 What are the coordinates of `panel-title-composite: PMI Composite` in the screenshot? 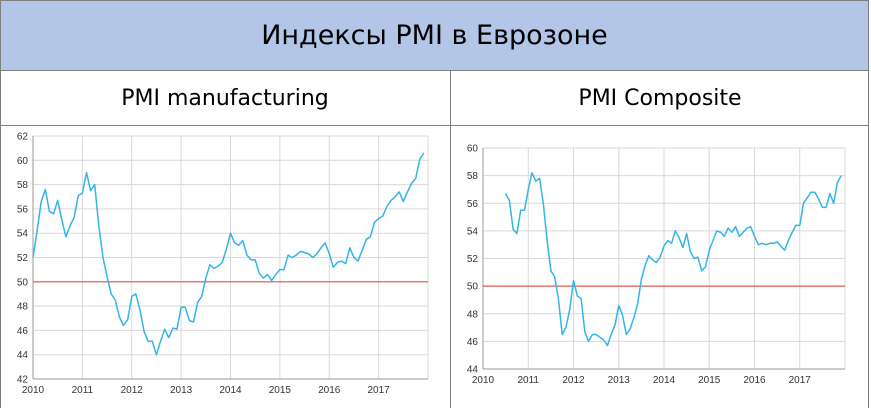 It's located at (660, 98).